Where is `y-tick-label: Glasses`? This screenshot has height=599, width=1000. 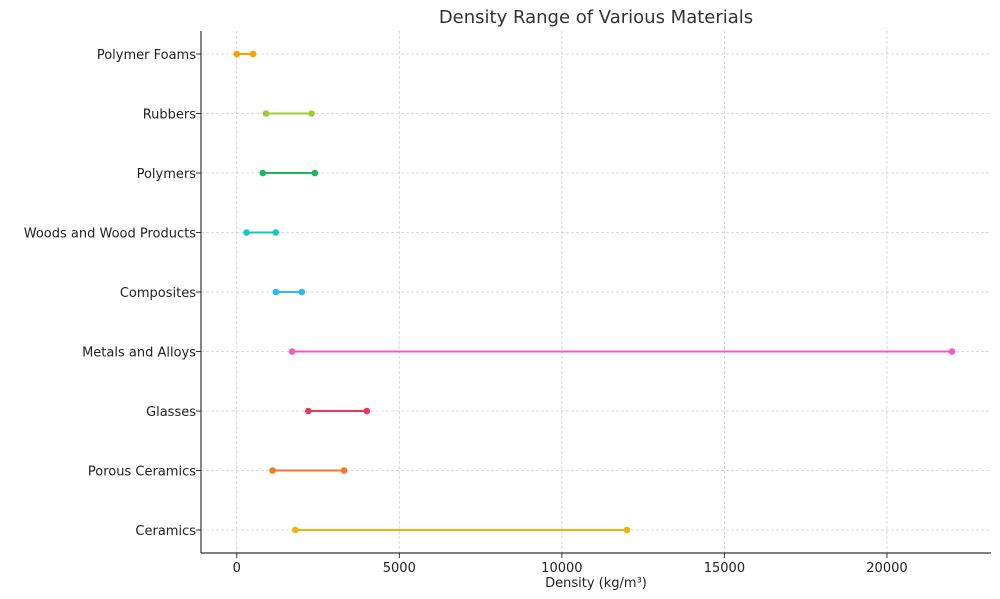 y-tick-label: Glasses is located at coordinates (171, 412).